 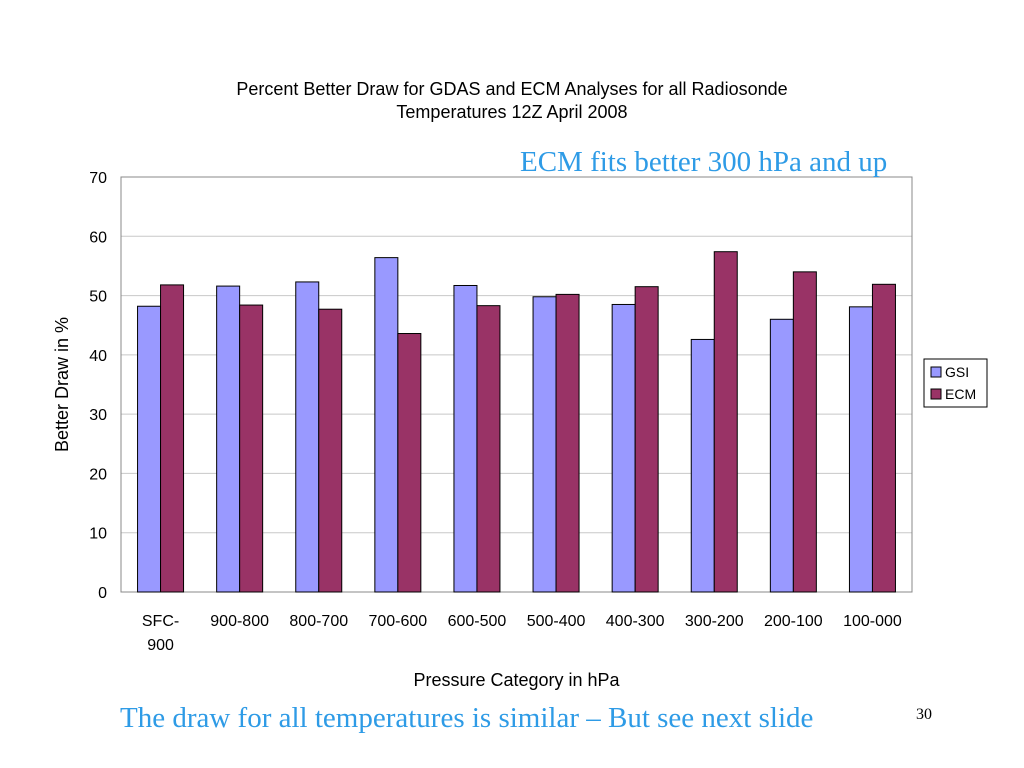 I want to click on x-tick-label: 400-300, so click(x=635, y=621).